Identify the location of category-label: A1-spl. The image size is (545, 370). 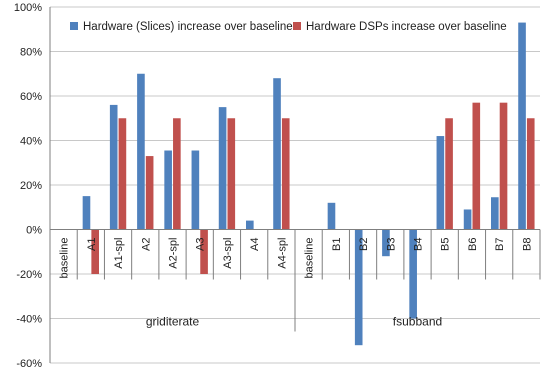
(119, 253).